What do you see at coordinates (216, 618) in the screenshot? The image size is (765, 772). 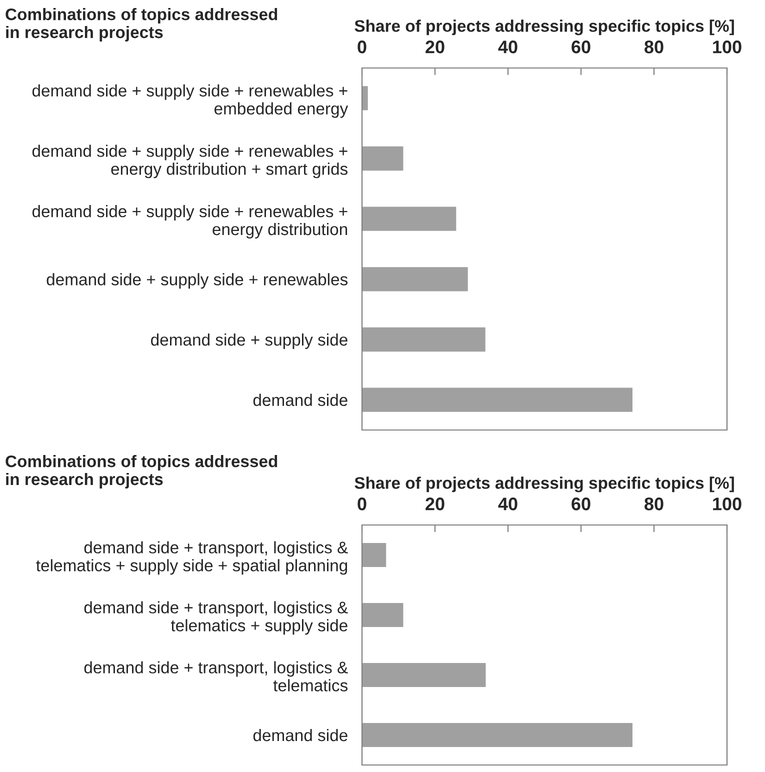 I see `y-tick-label: demand side + transport, logistics & telematics + supply side` at bounding box center [216, 618].